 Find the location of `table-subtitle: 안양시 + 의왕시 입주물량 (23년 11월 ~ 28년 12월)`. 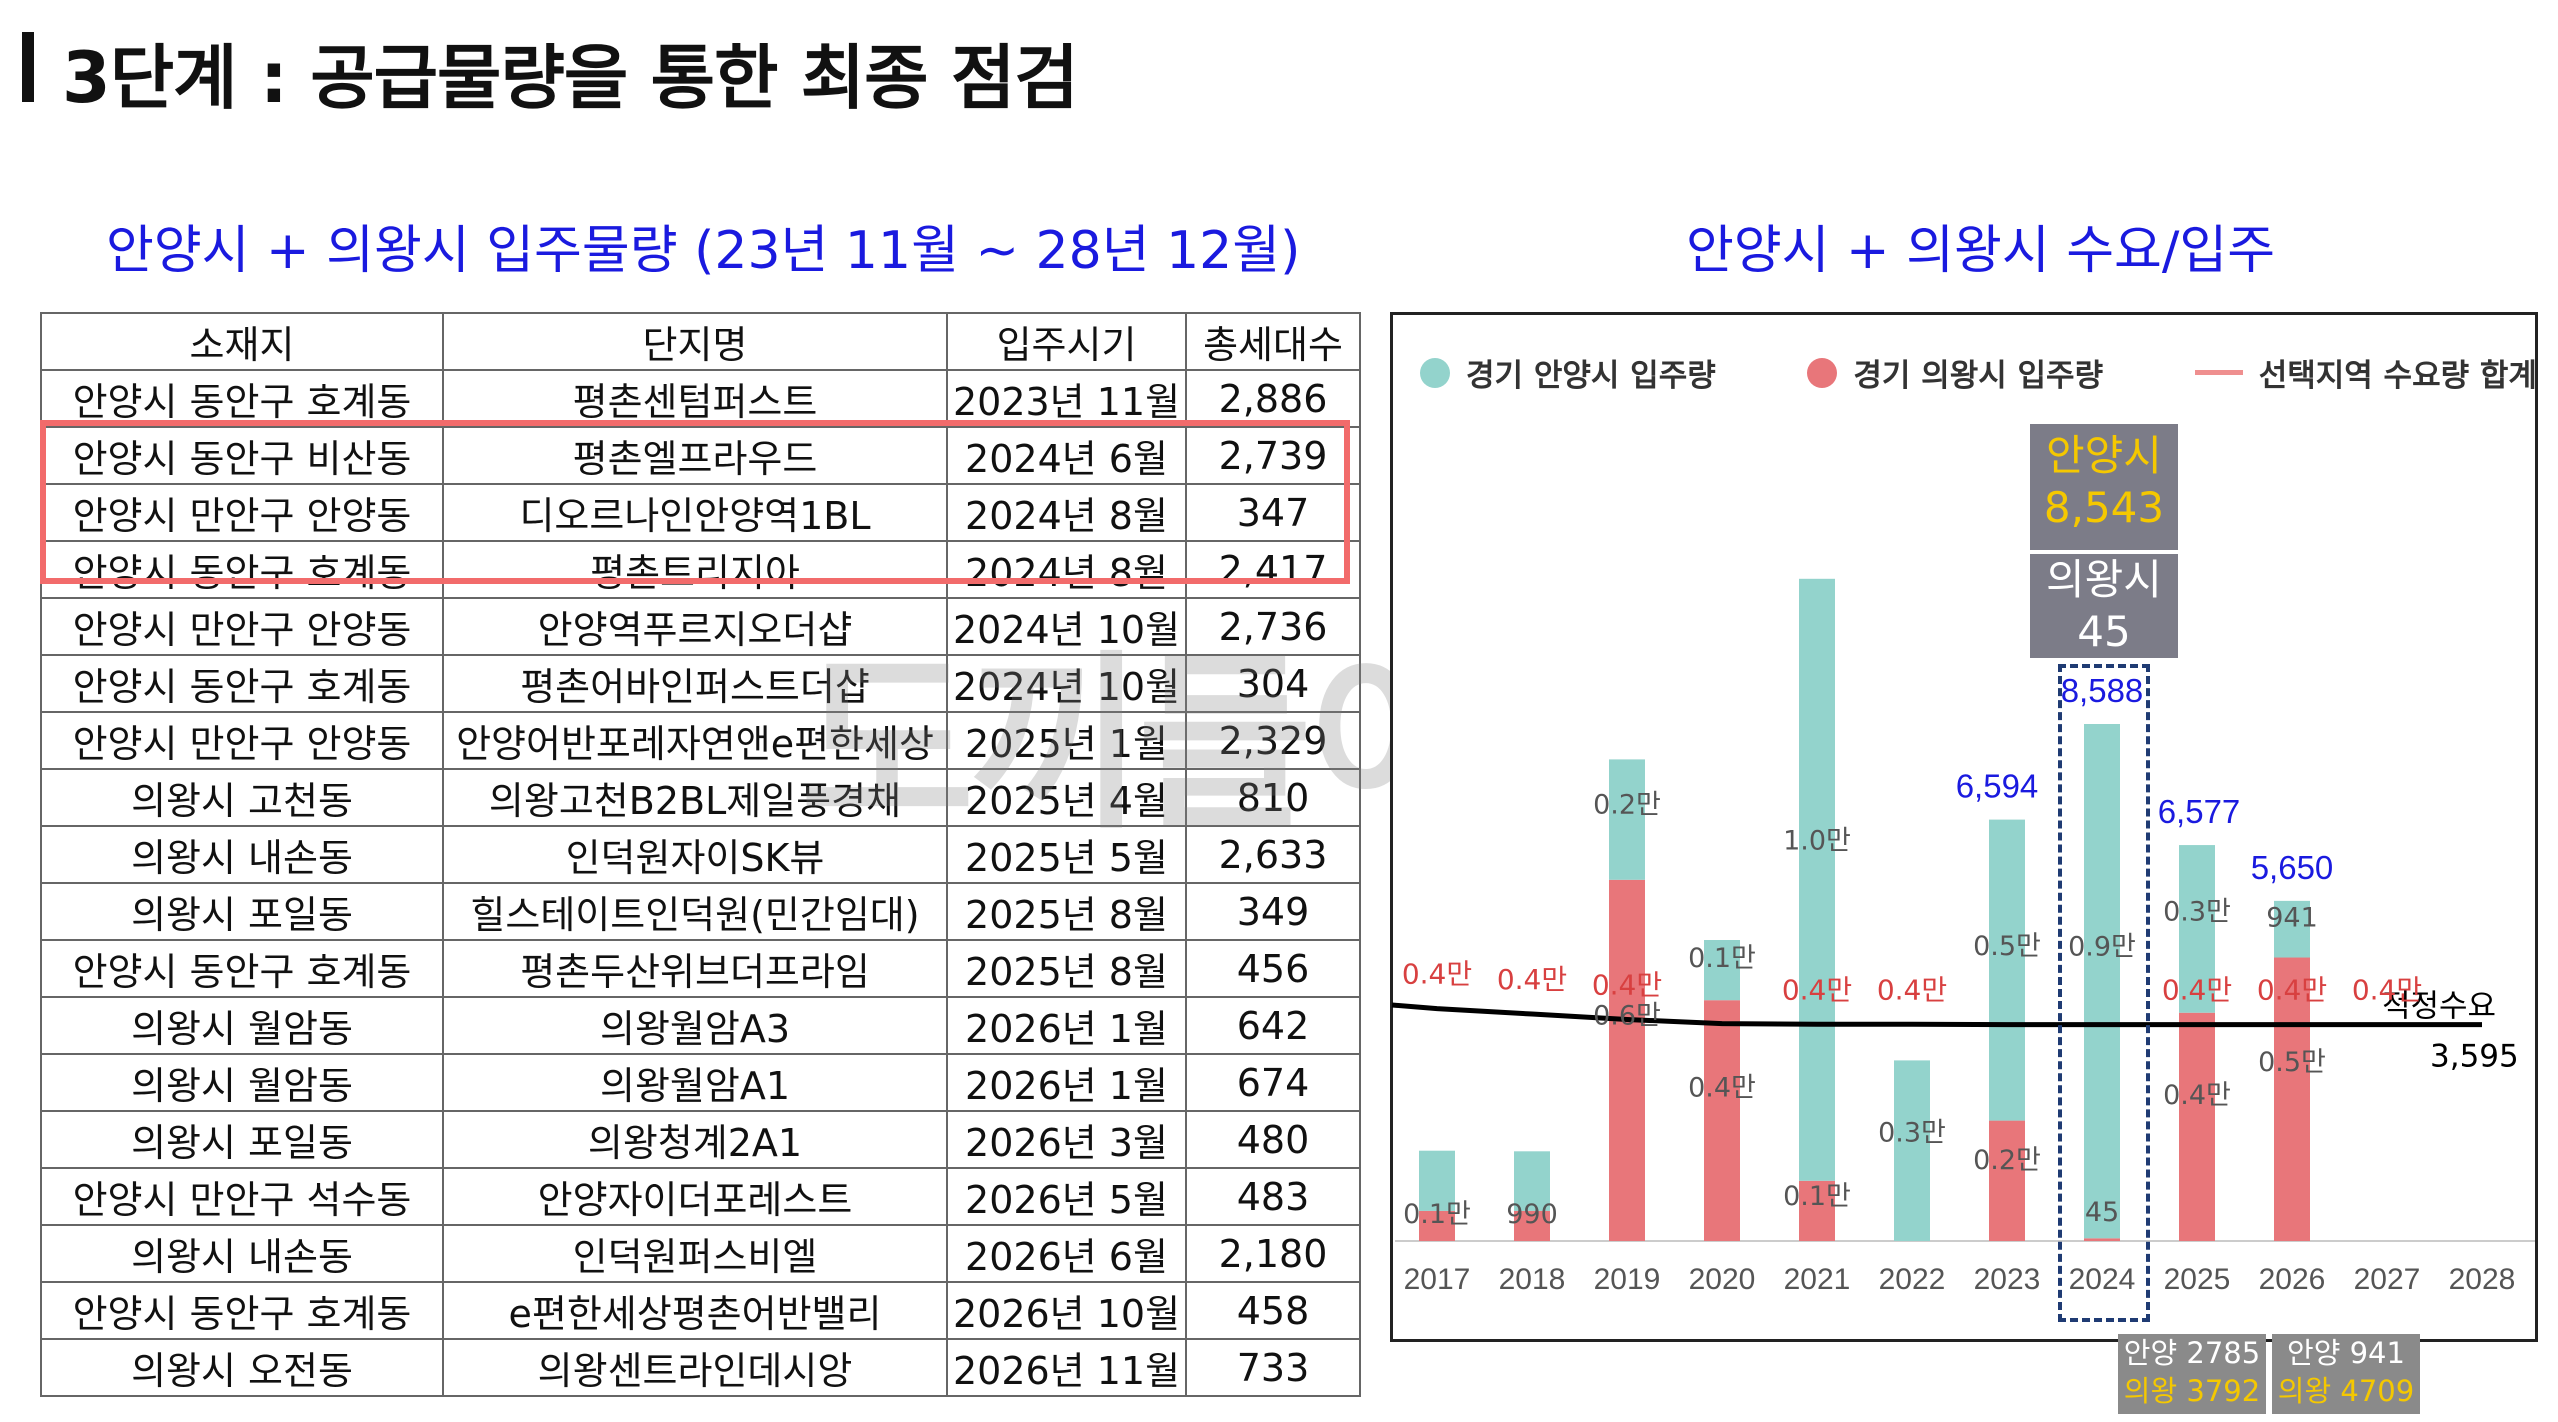

table-subtitle: 안양시 + 의왕시 입주물량 (23년 11월 ~ 28년 12월) is located at coordinates (703, 251).